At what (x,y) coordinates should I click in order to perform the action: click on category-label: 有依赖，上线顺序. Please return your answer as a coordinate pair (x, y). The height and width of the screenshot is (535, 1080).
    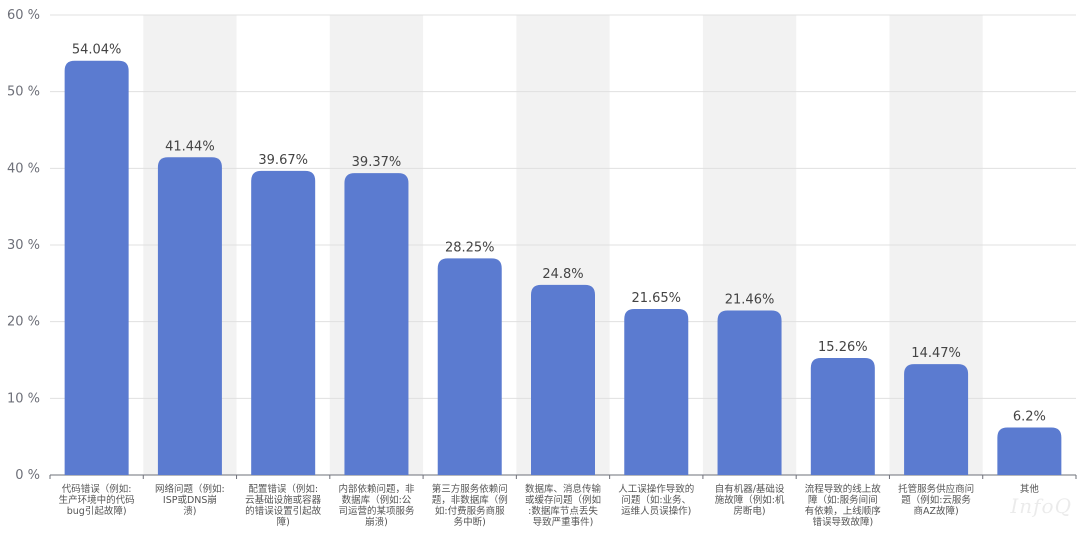
    Looking at the image, I should click on (843, 511).